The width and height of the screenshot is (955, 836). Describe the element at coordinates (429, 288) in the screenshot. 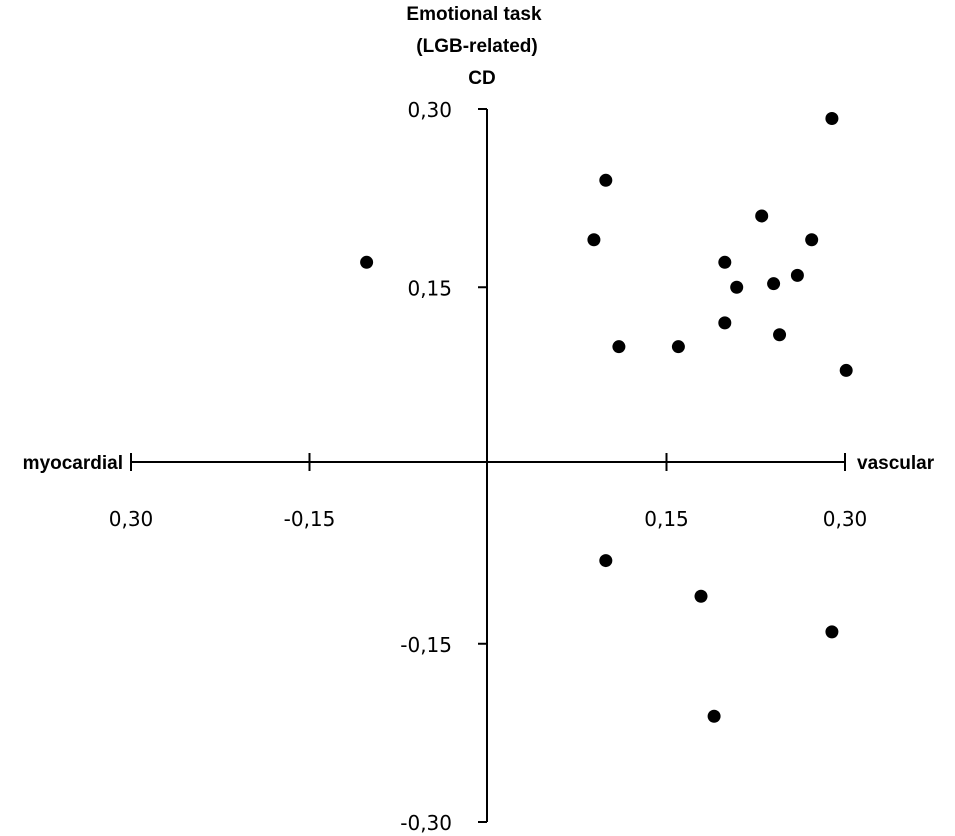

I see `y-tick-label: 0,15` at that location.